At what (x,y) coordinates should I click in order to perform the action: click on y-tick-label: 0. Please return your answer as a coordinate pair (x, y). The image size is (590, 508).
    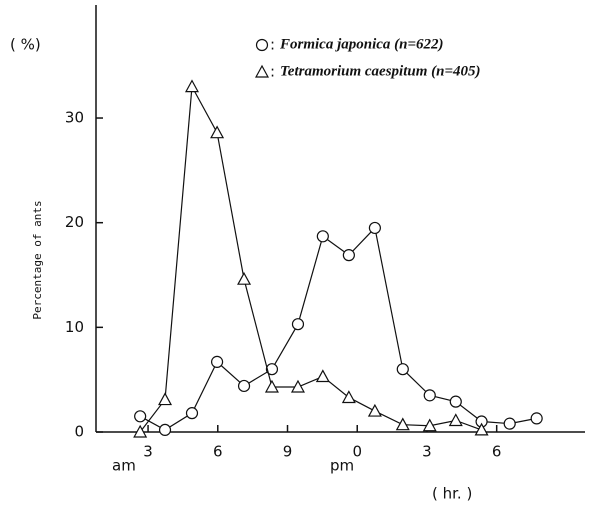
    Looking at the image, I should click on (79, 432).